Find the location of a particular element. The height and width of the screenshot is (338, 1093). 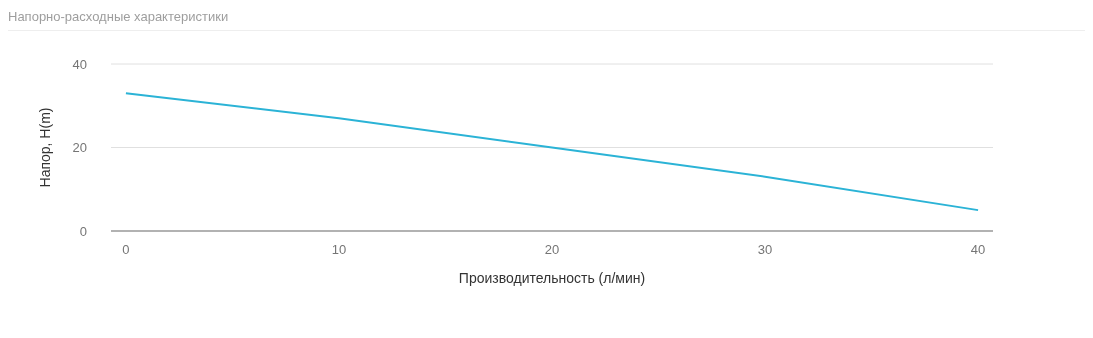

x-tick-label: 10 is located at coordinates (339, 250).